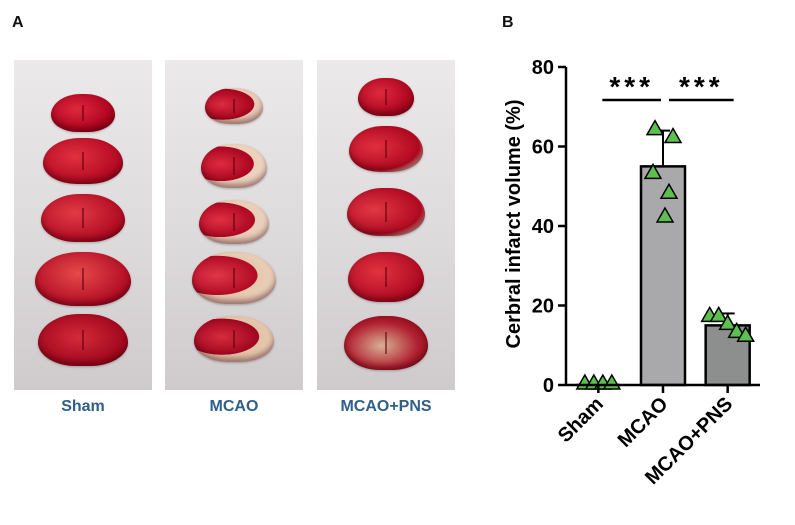  I want to click on bar, so click(663, 276).